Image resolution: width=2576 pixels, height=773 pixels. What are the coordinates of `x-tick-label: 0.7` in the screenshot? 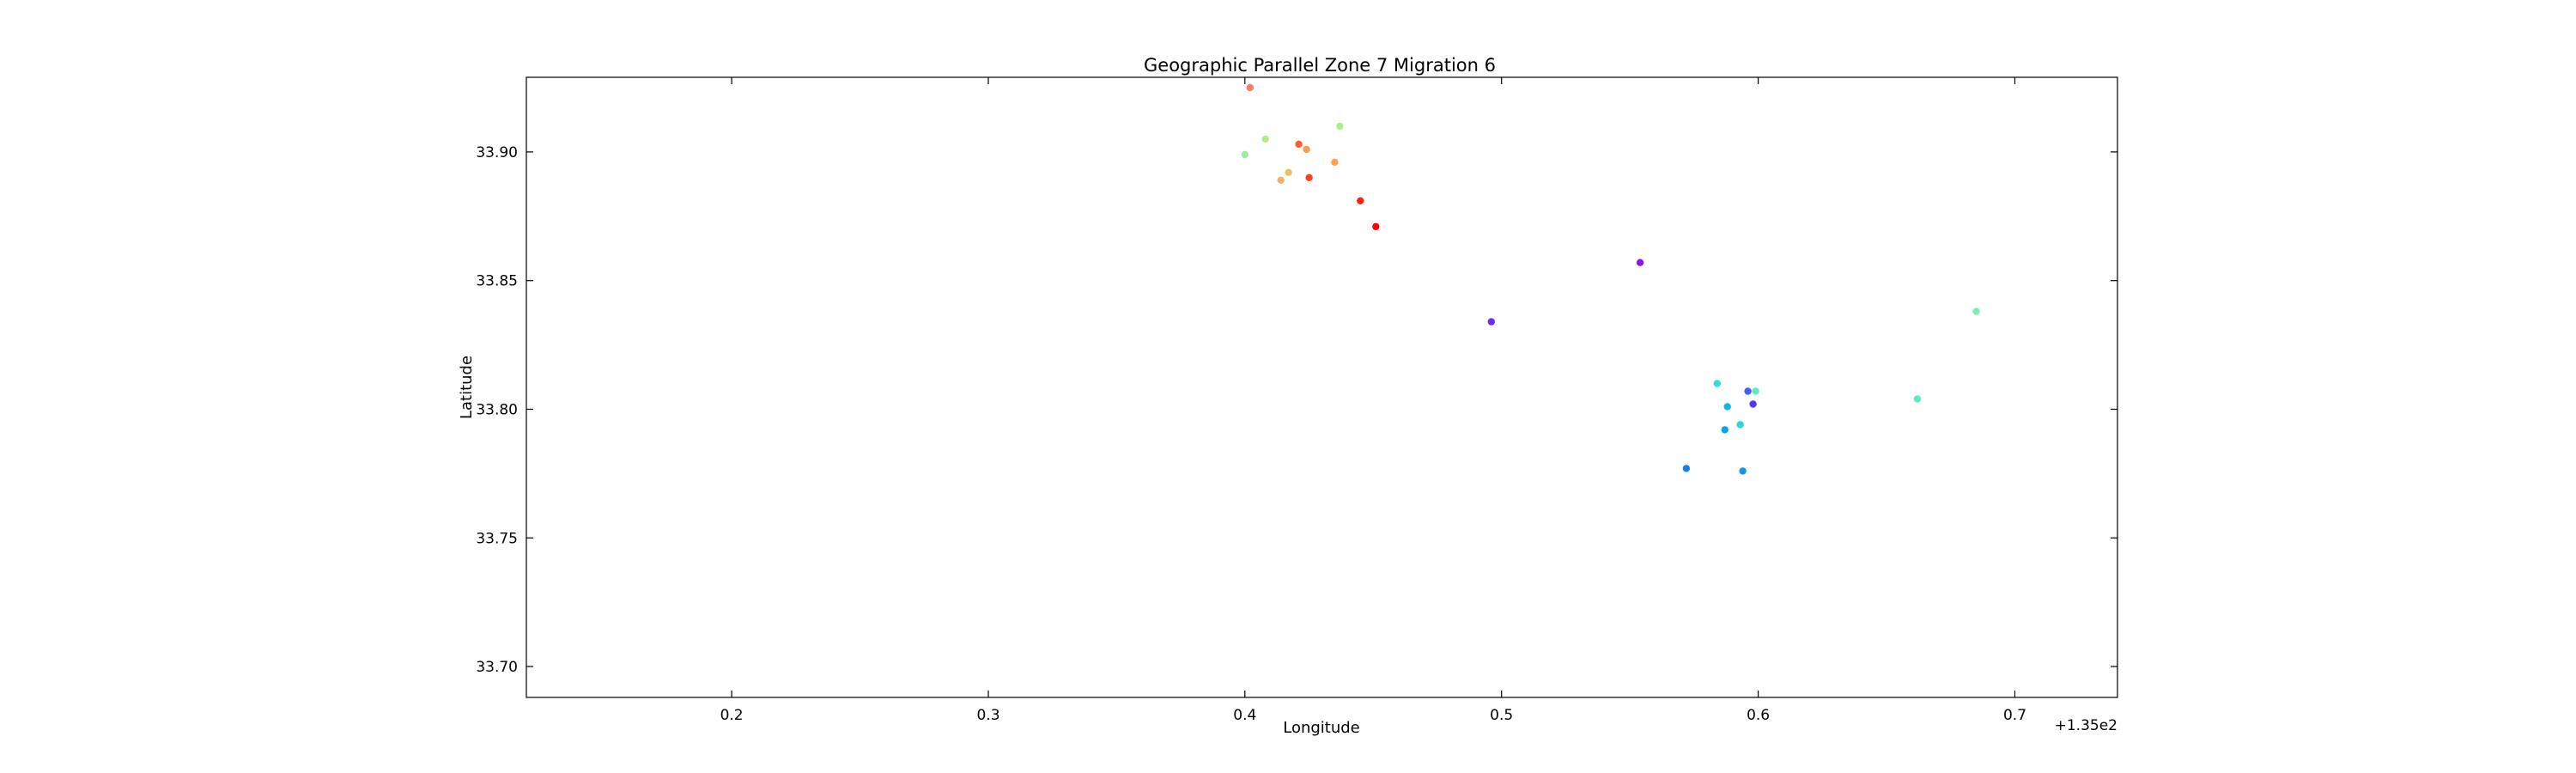 It's located at (2014, 715).